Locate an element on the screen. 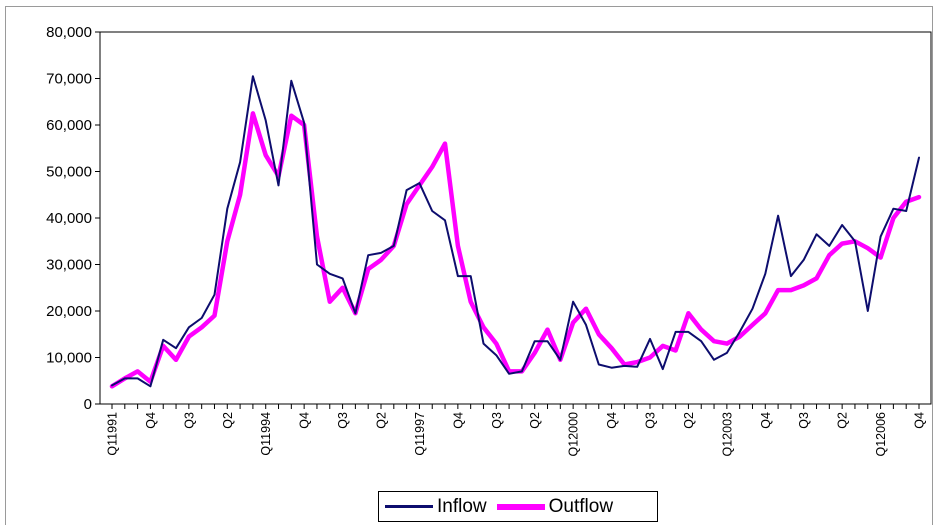 The image size is (936, 525). legend-item-outflow: Outflow is located at coordinates (555, 506).